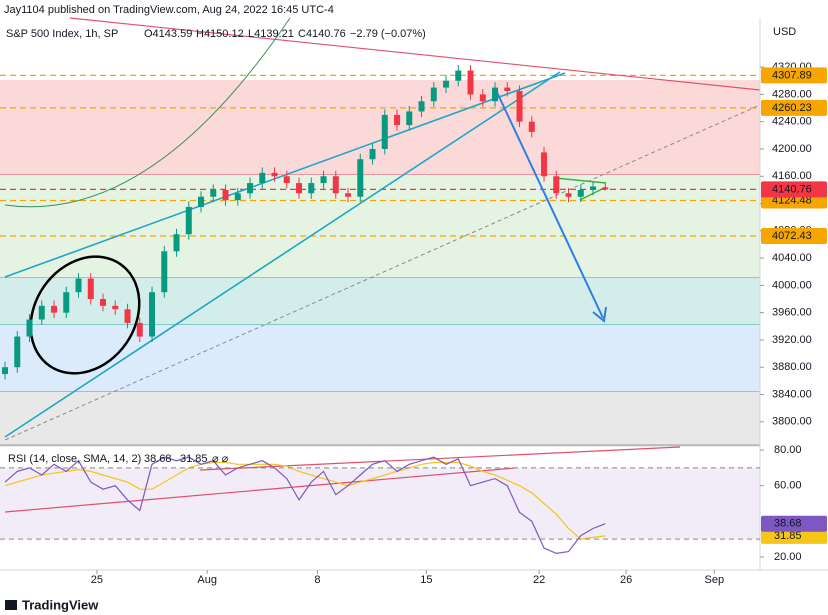  Describe the element at coordinates (220, 34) in the screenshot. I see `high: H4150.12` at that location.